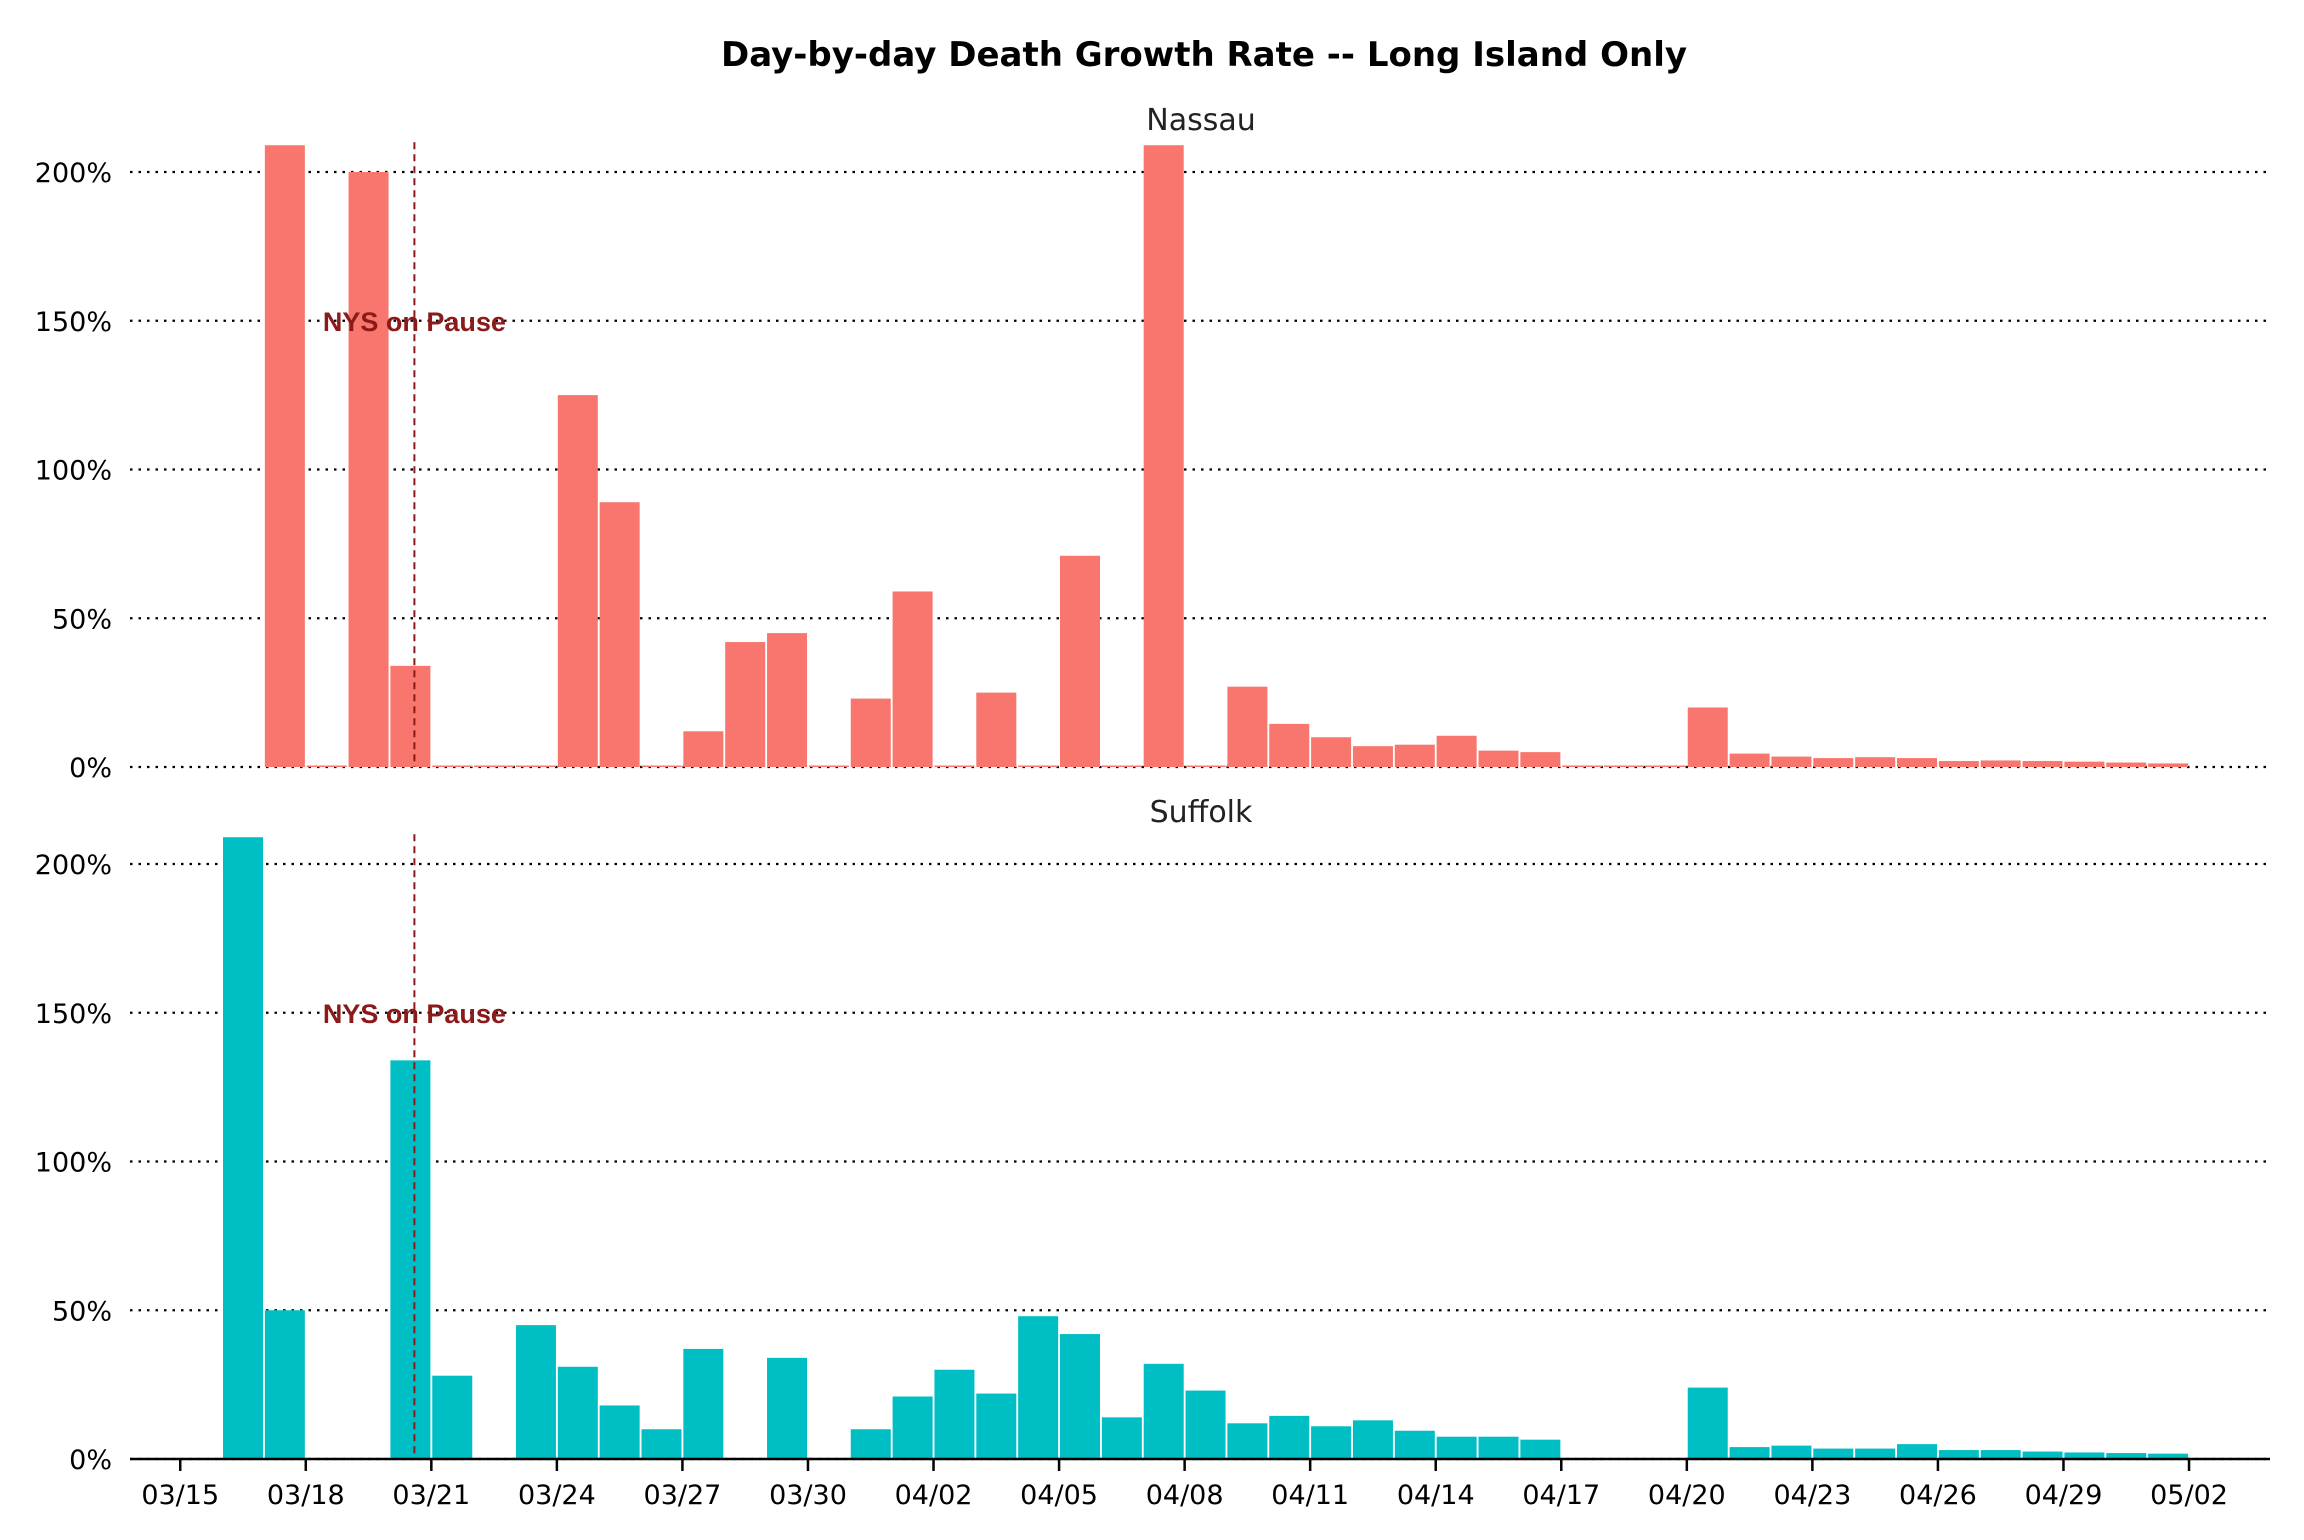 Image resolution: width=2304 pixels, height=1540 pixels. What do you see at coordinates (2189, 1495) in the screenshot?
I see `x-tick-label: 05/02` at bounding box center [2189, 1495].